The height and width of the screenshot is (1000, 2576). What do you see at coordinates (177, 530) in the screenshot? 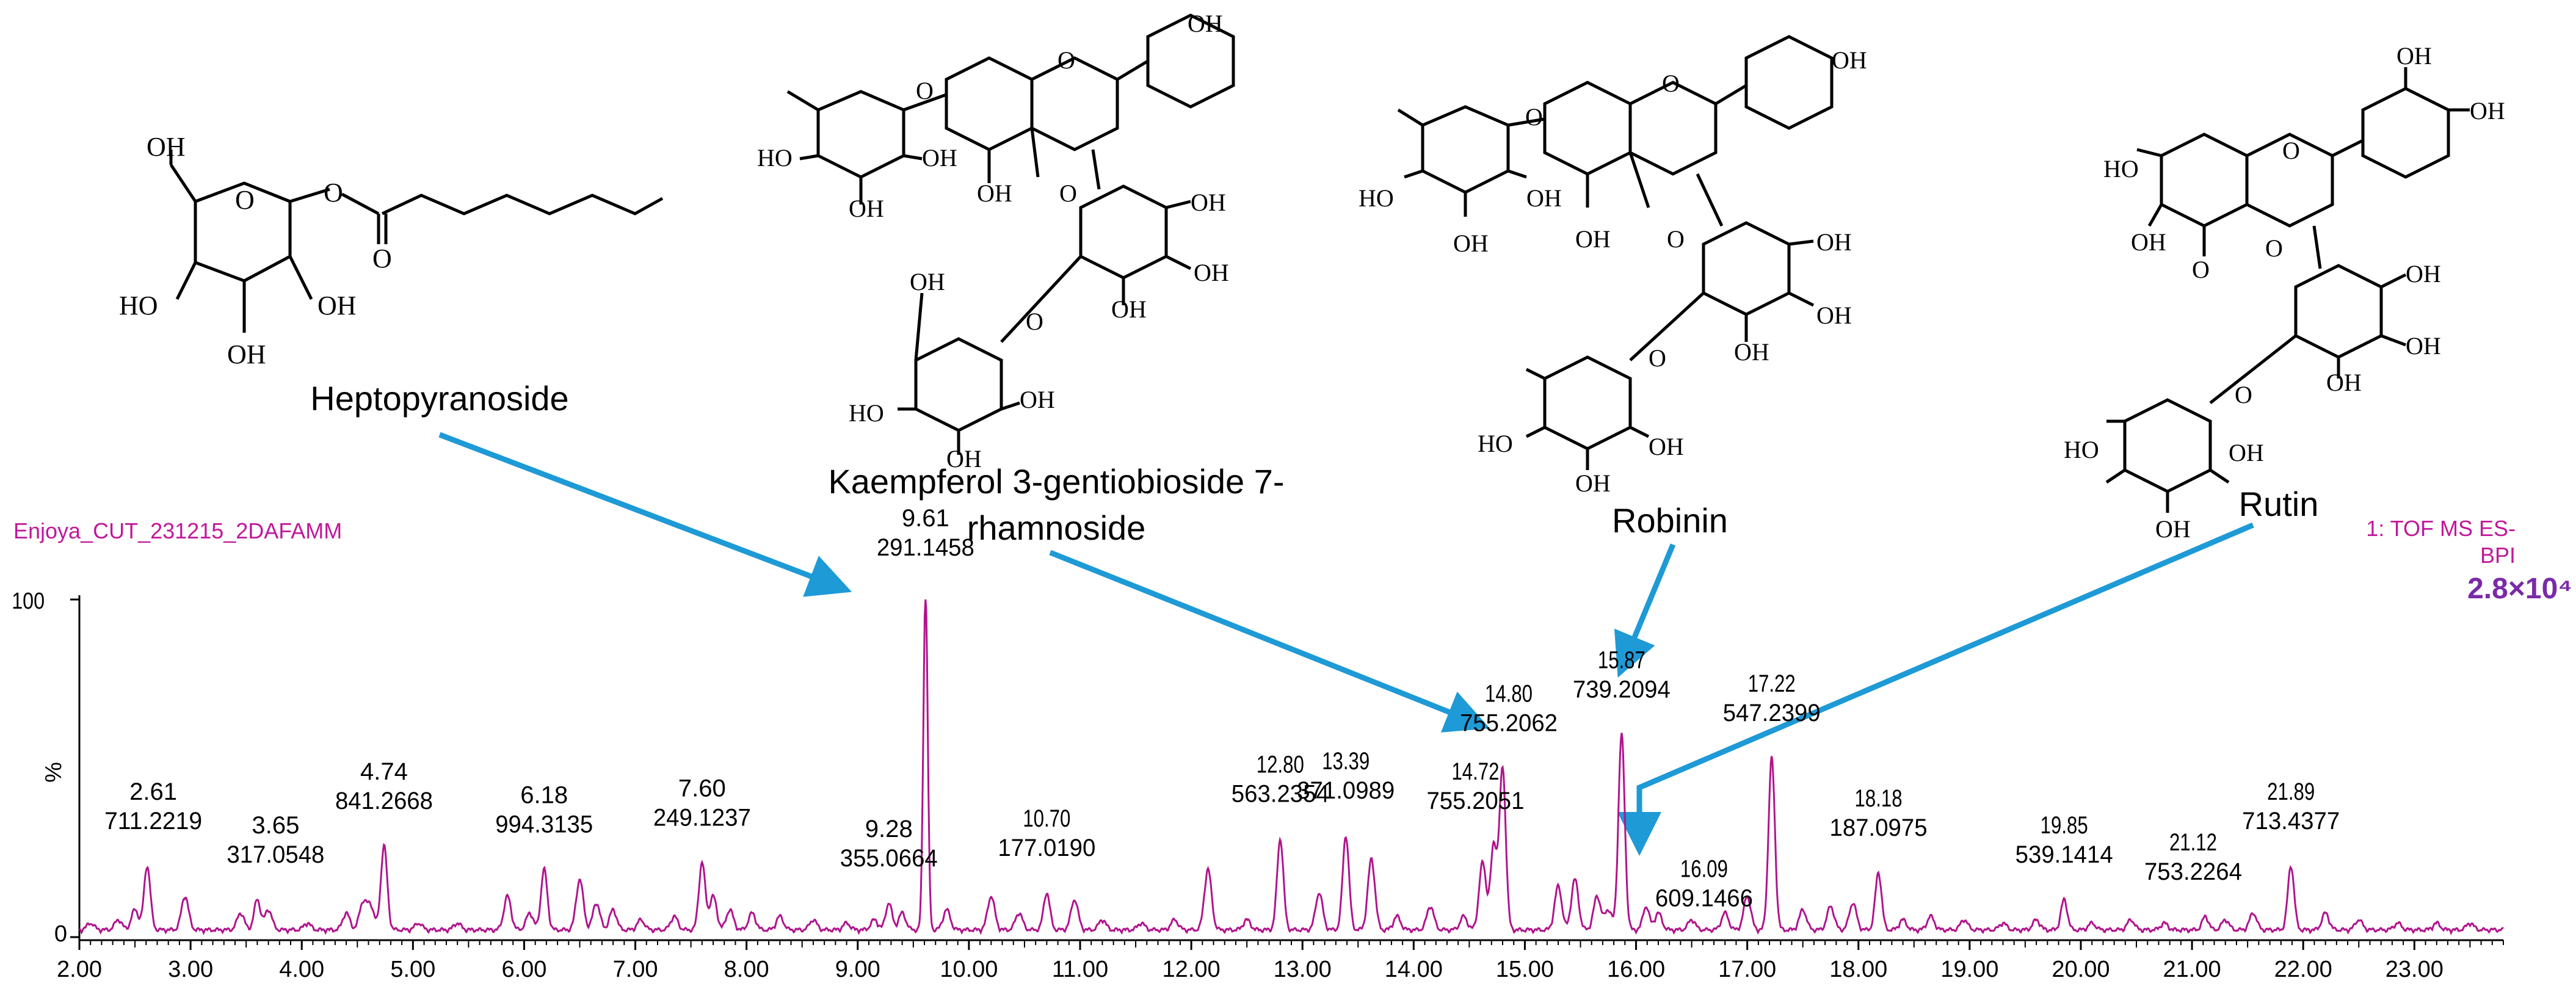
I see `sample-label: Enjoya_CUT_231215_2DAFAMM` at bounding box center [177, 530].